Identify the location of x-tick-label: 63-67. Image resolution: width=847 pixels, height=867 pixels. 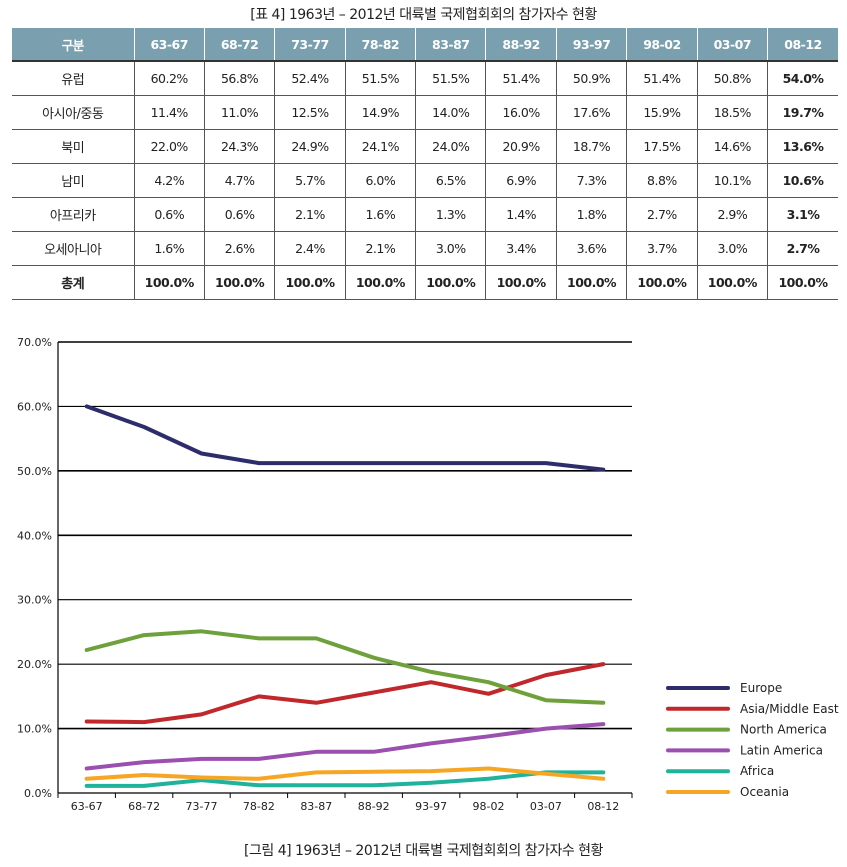
(87, 806).